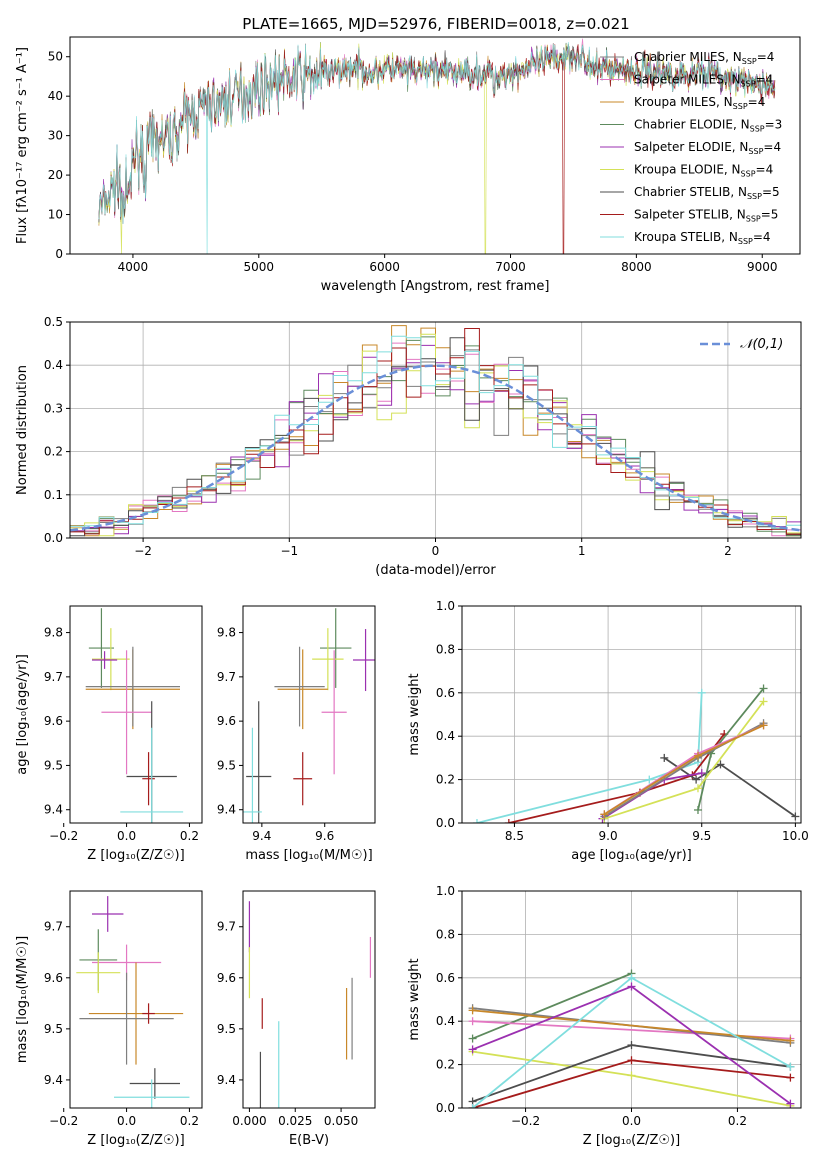 This screenshot has height=1170, width=819. I want to click on residuals-legend: 𝒩(0,1), so click(741, 344).